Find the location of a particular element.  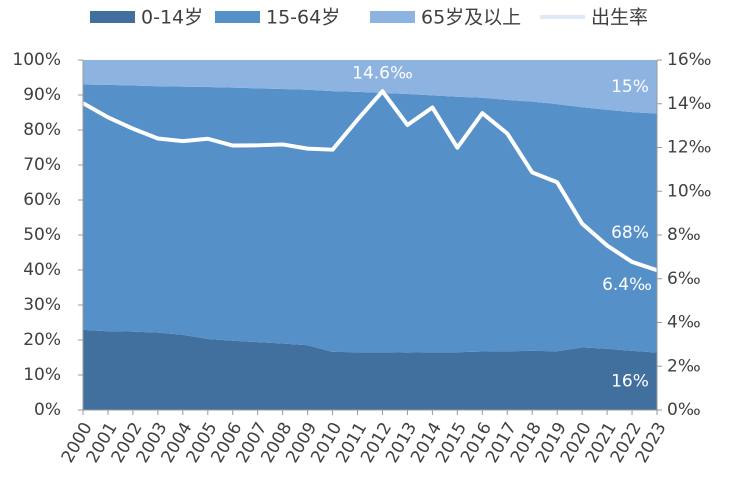

y-tick-label: 80% is located at coordinates (42, 130).